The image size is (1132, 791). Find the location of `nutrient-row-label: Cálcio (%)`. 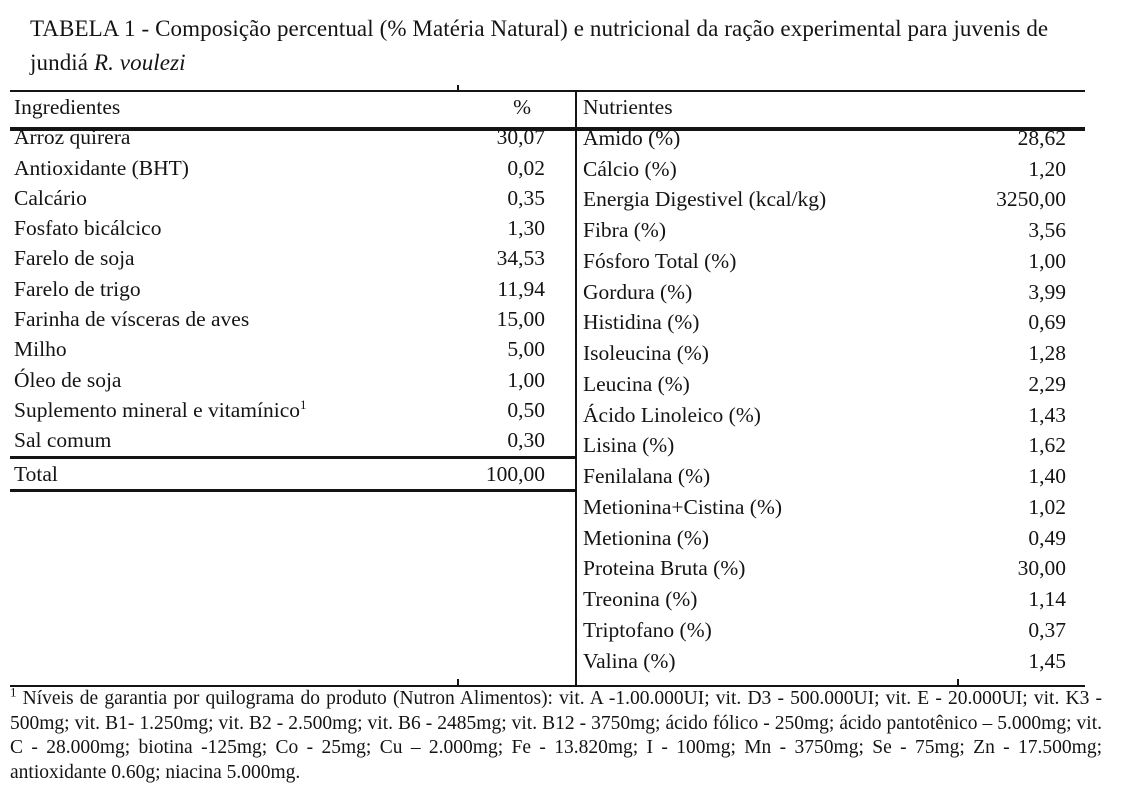

nutrient-row-label: Cálcio (%) is located at coordinates (630, 168).